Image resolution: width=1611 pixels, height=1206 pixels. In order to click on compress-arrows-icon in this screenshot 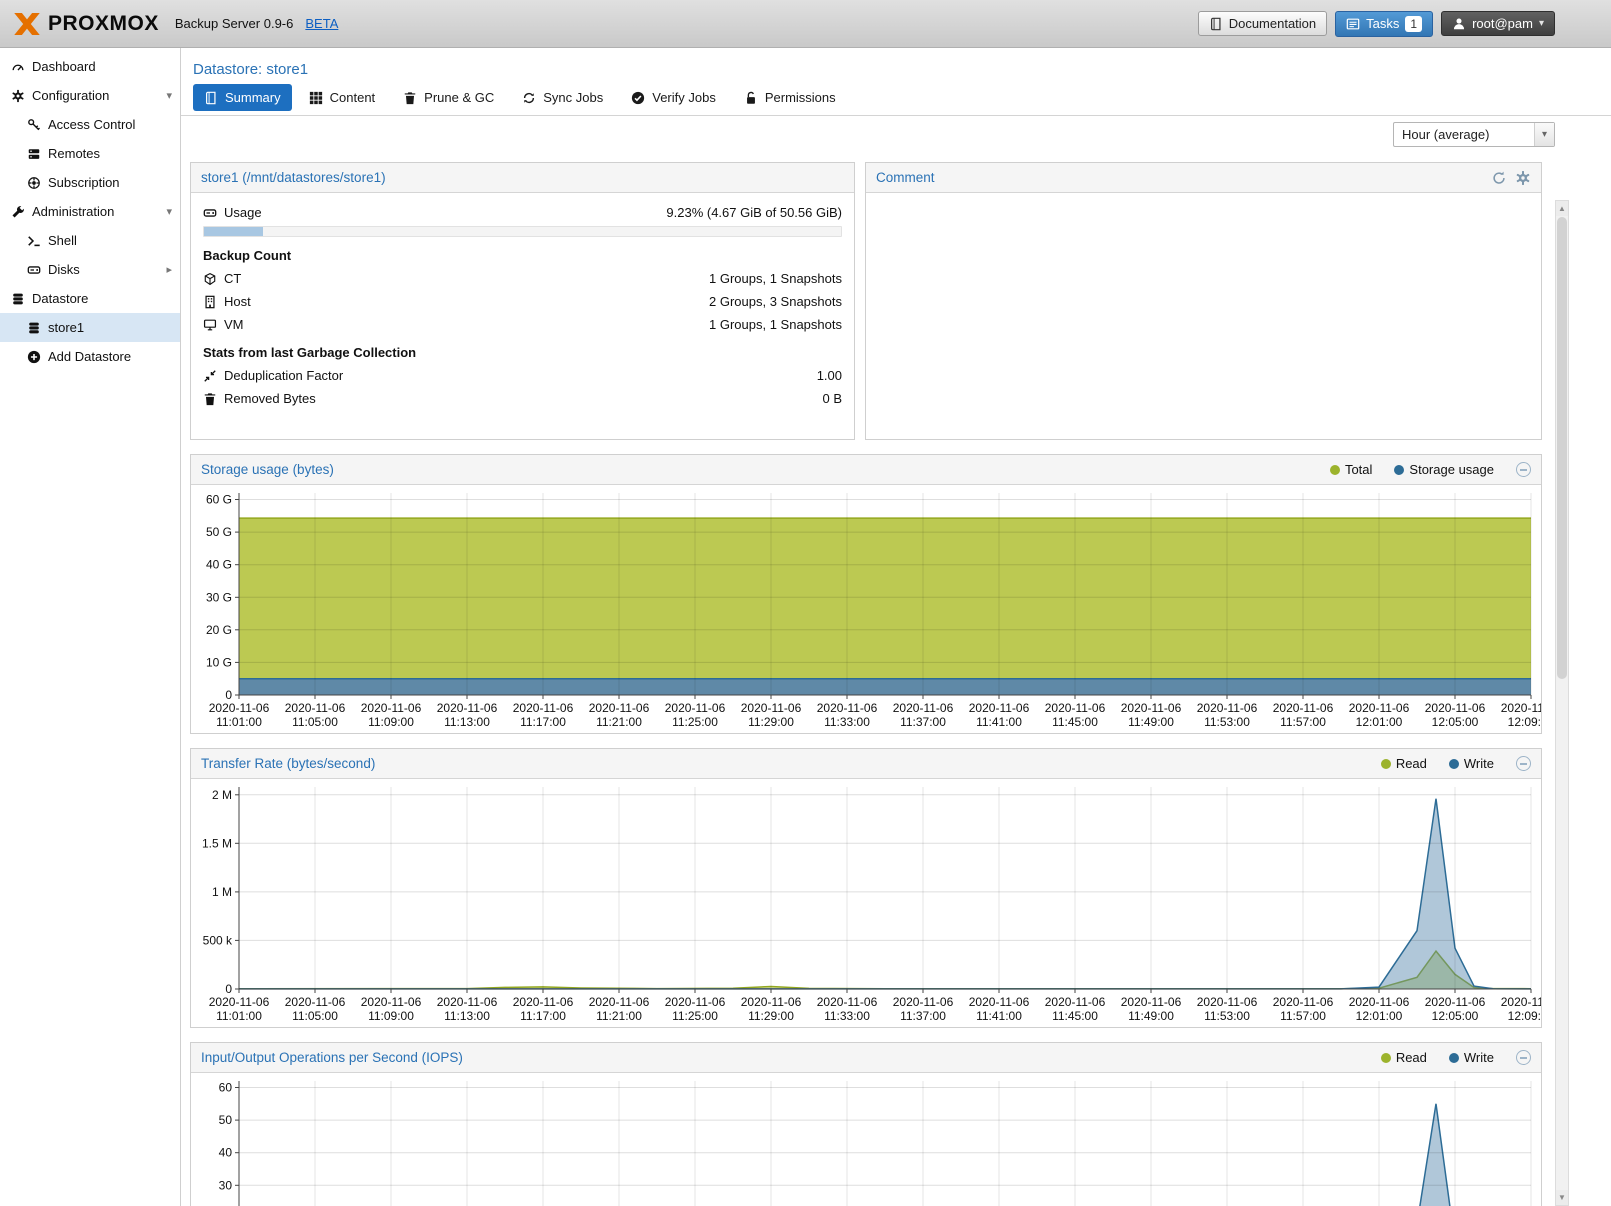, I will do `click(210, 376)`.